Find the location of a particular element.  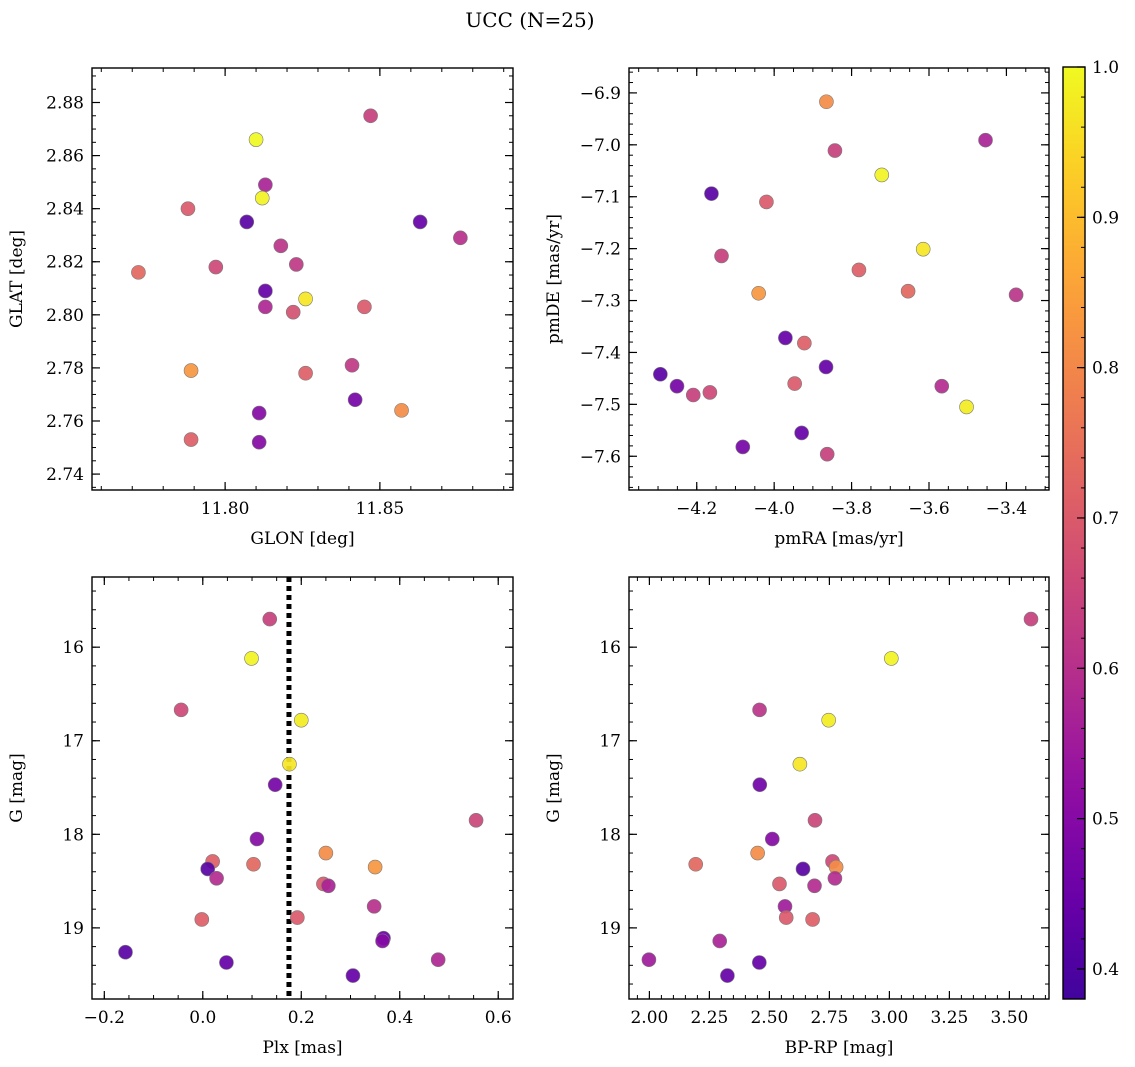

y-tick-label: −7.5 is located at coordinates (600, 405).